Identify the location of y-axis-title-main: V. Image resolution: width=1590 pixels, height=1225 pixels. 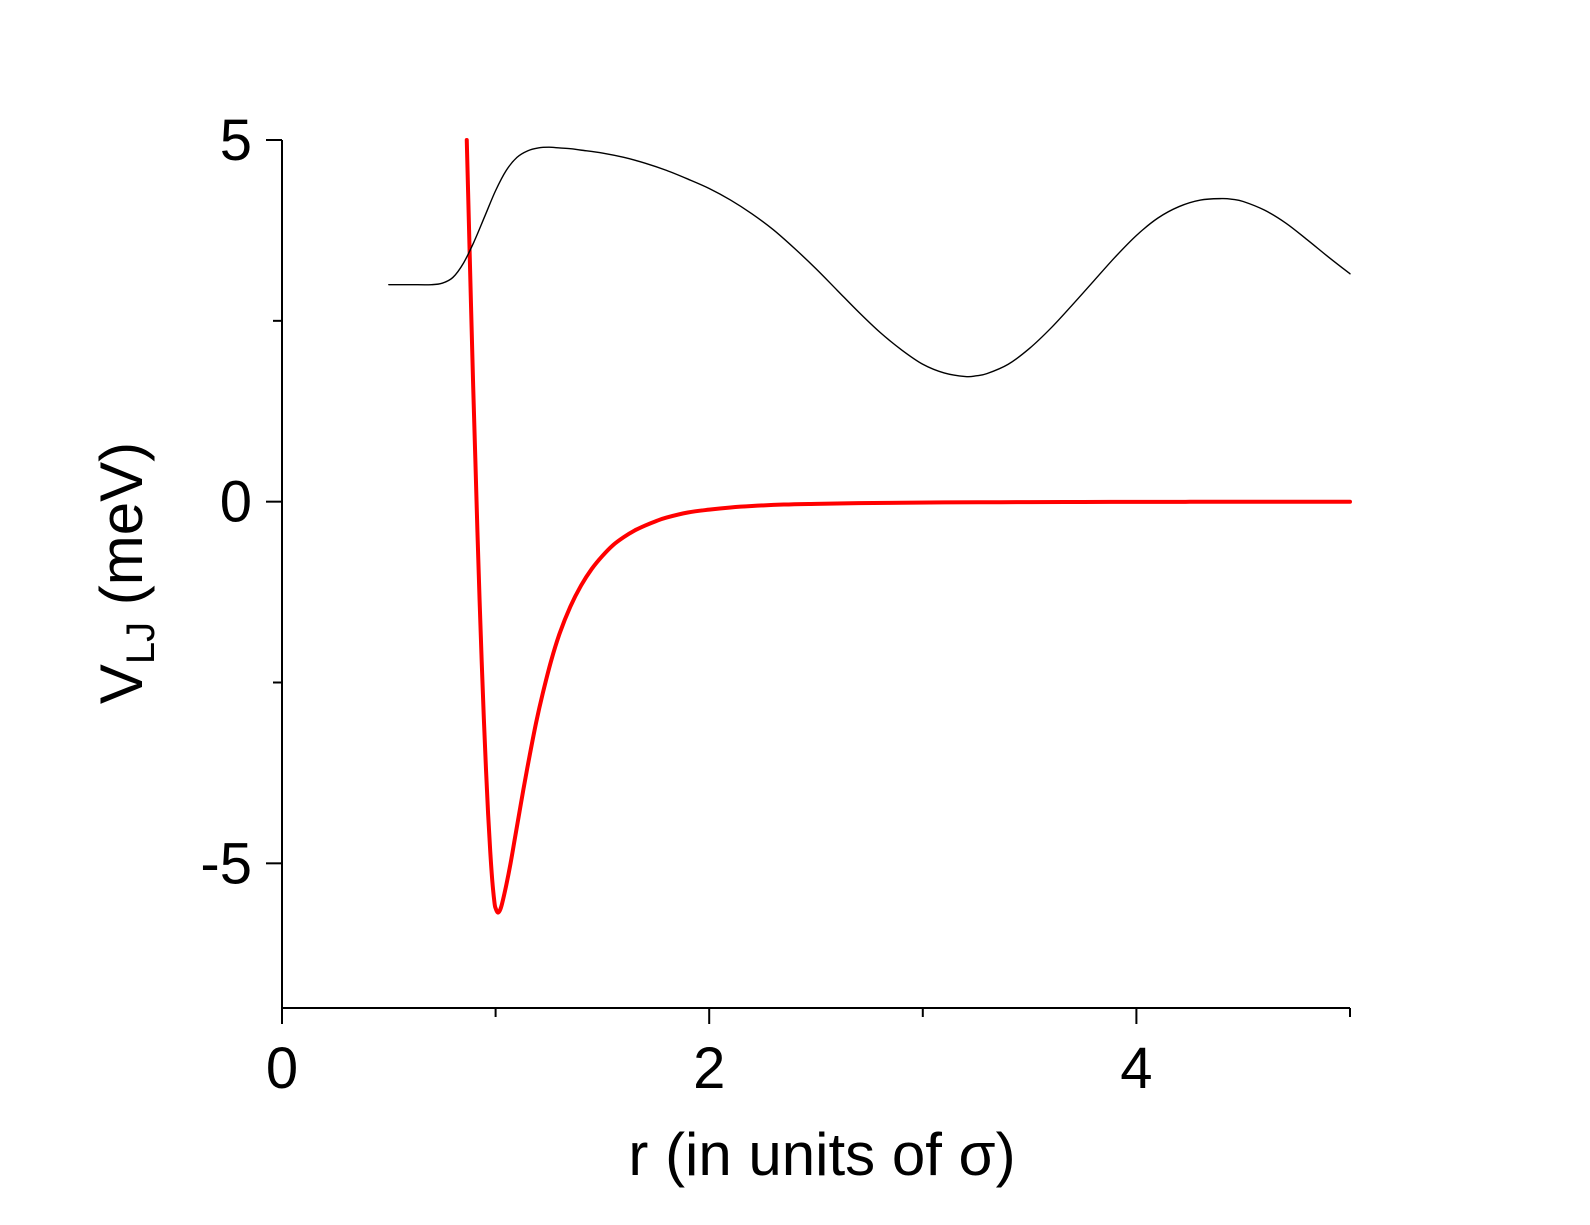
(121, 684).